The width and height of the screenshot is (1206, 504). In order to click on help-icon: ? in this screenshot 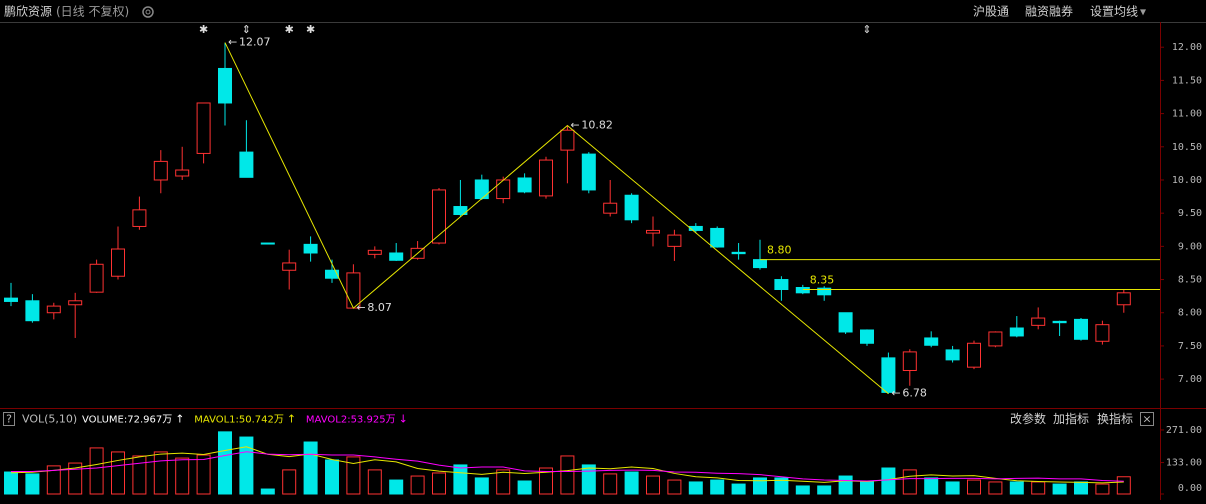, I will do `click(9, 419)`.